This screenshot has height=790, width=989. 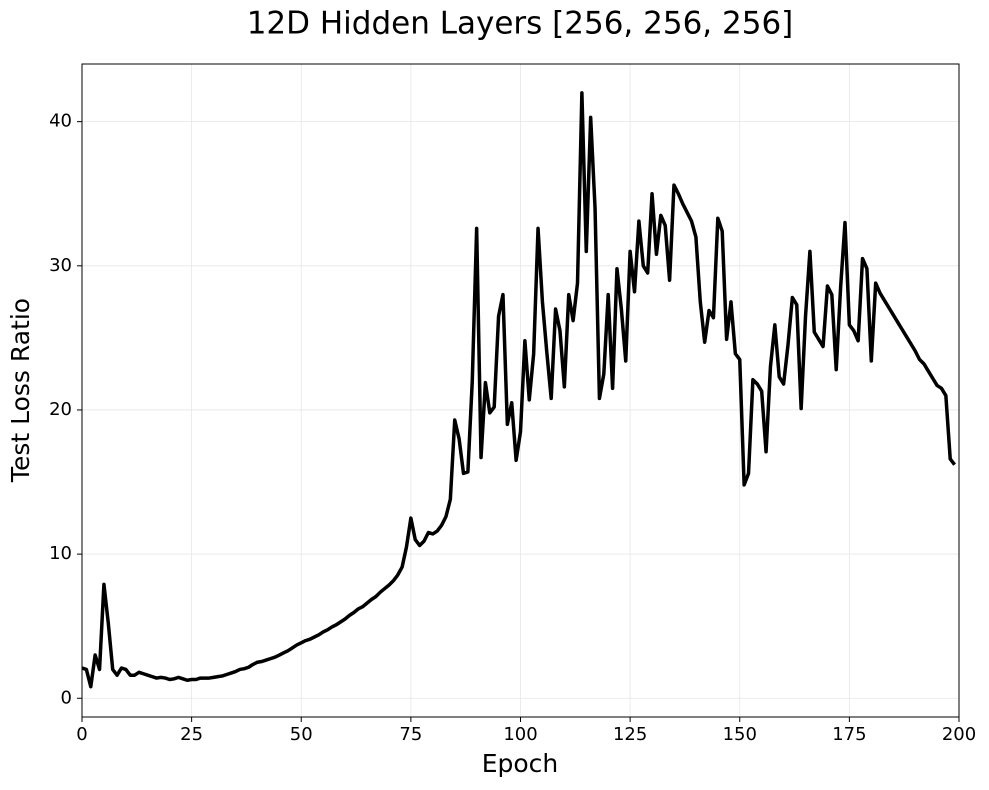 I want to click on x-tick-label: 200, so click(x=959, y=734).